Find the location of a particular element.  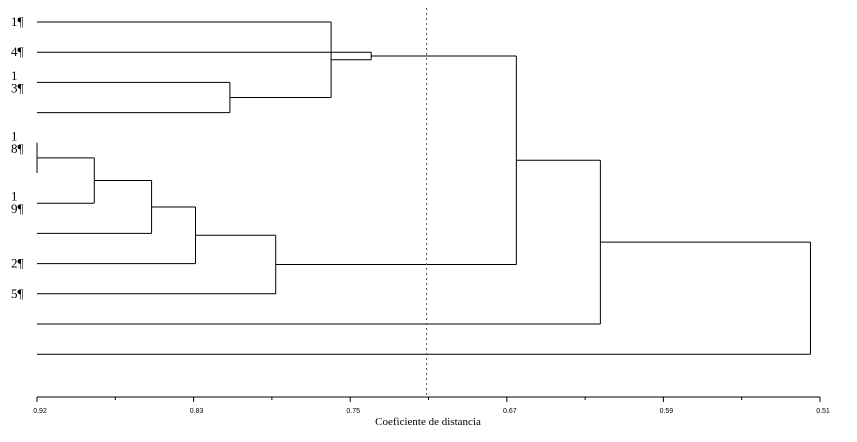

x-axis-tick-label: 0.67 is located at coordinates (510, 411).